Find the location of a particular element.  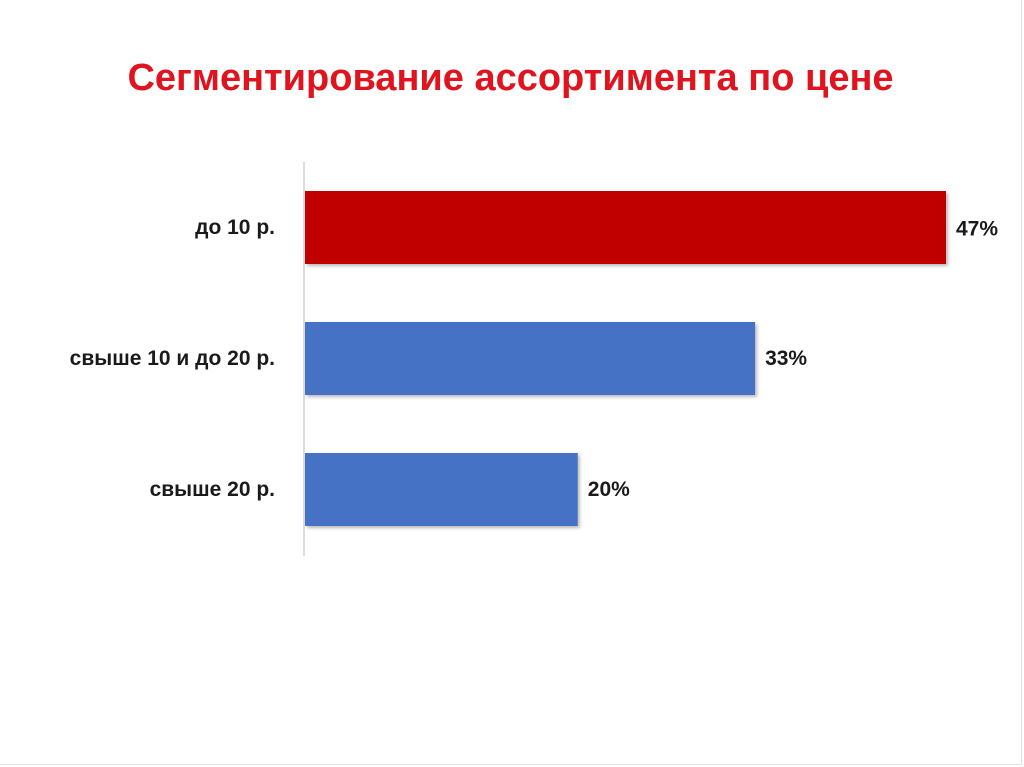

slide-title: Сегментирование ассортимента по цене is located at coordinates (510, 78).